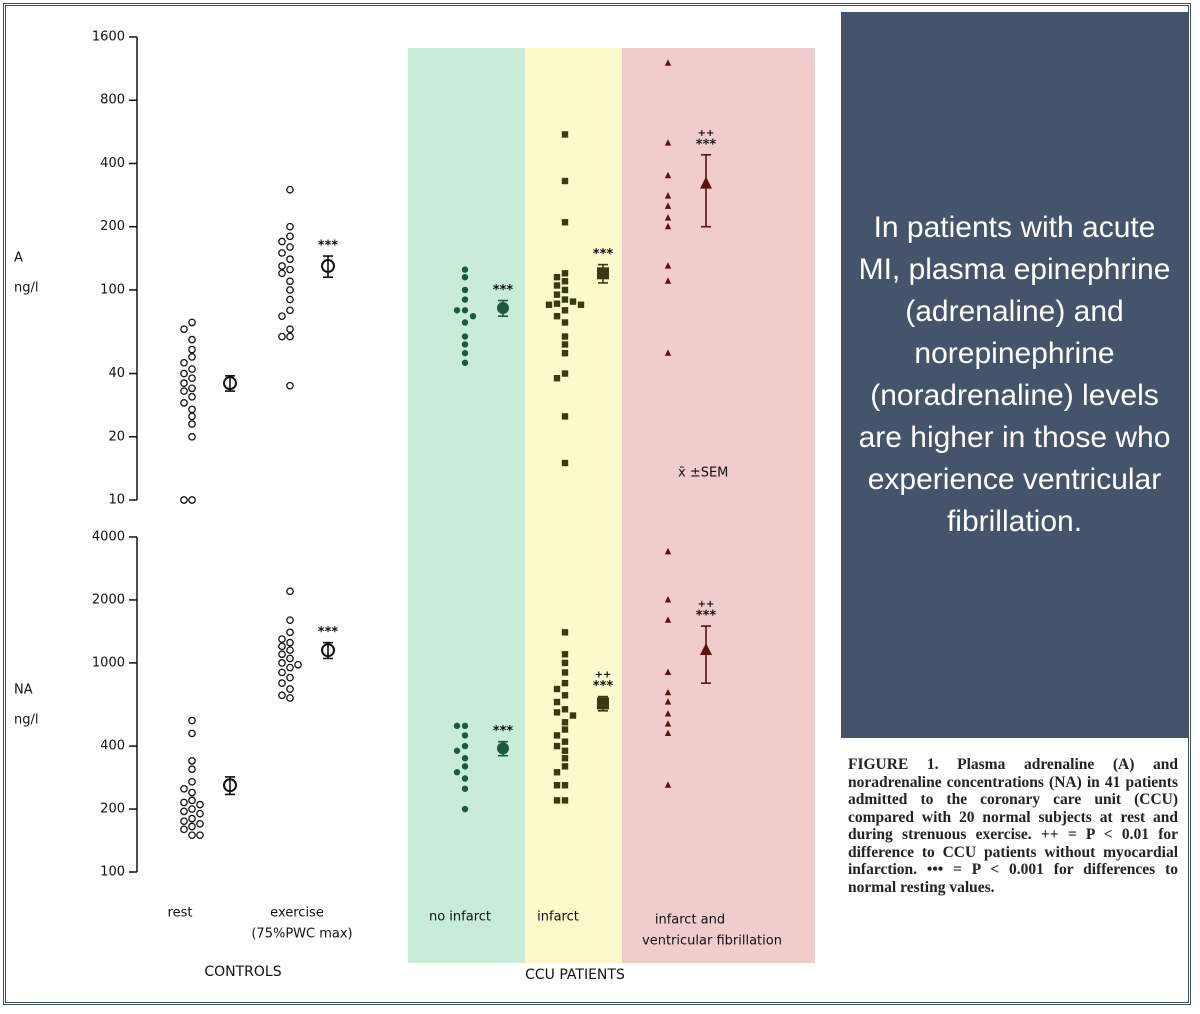 The image size is (1200, 1014). I want to click on y-tick-label: 1600, so click(108, 37).